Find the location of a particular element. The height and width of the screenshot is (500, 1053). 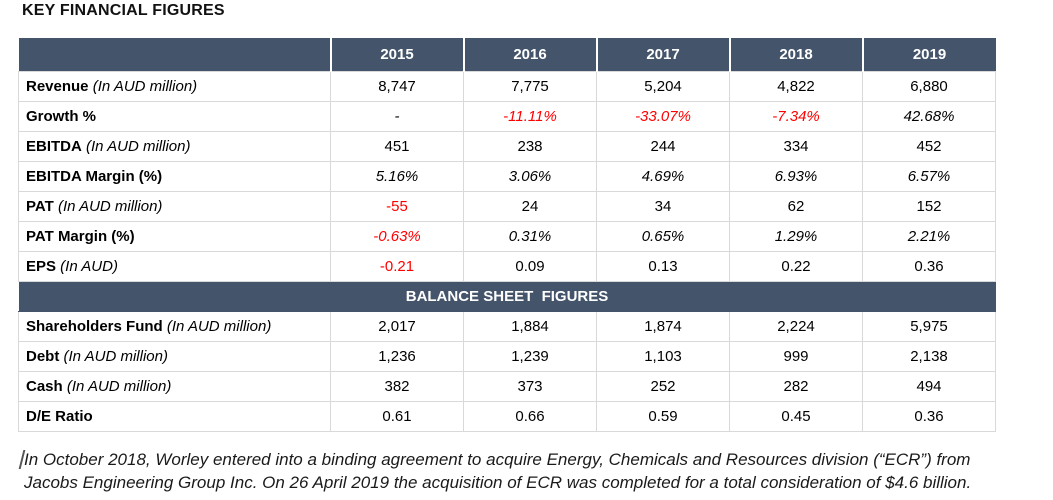

row-label: Growth % is located at coordinates (61, 116).